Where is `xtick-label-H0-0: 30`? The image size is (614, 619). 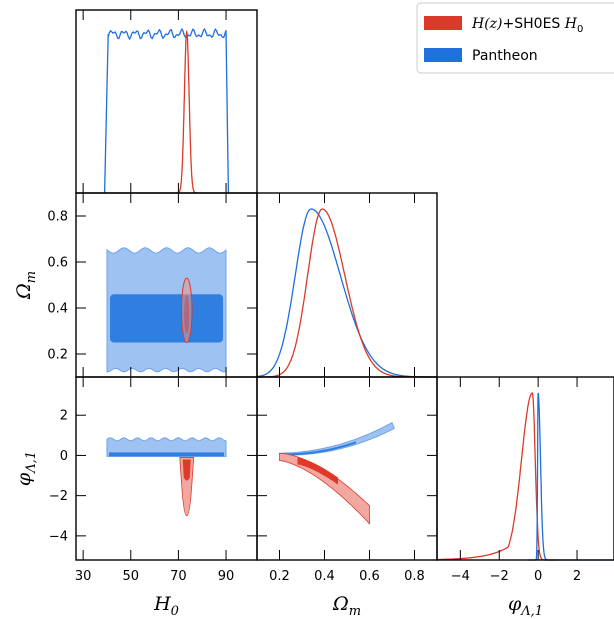
xtick-label-H0-0: 30 is located at coordinates (83, 576).